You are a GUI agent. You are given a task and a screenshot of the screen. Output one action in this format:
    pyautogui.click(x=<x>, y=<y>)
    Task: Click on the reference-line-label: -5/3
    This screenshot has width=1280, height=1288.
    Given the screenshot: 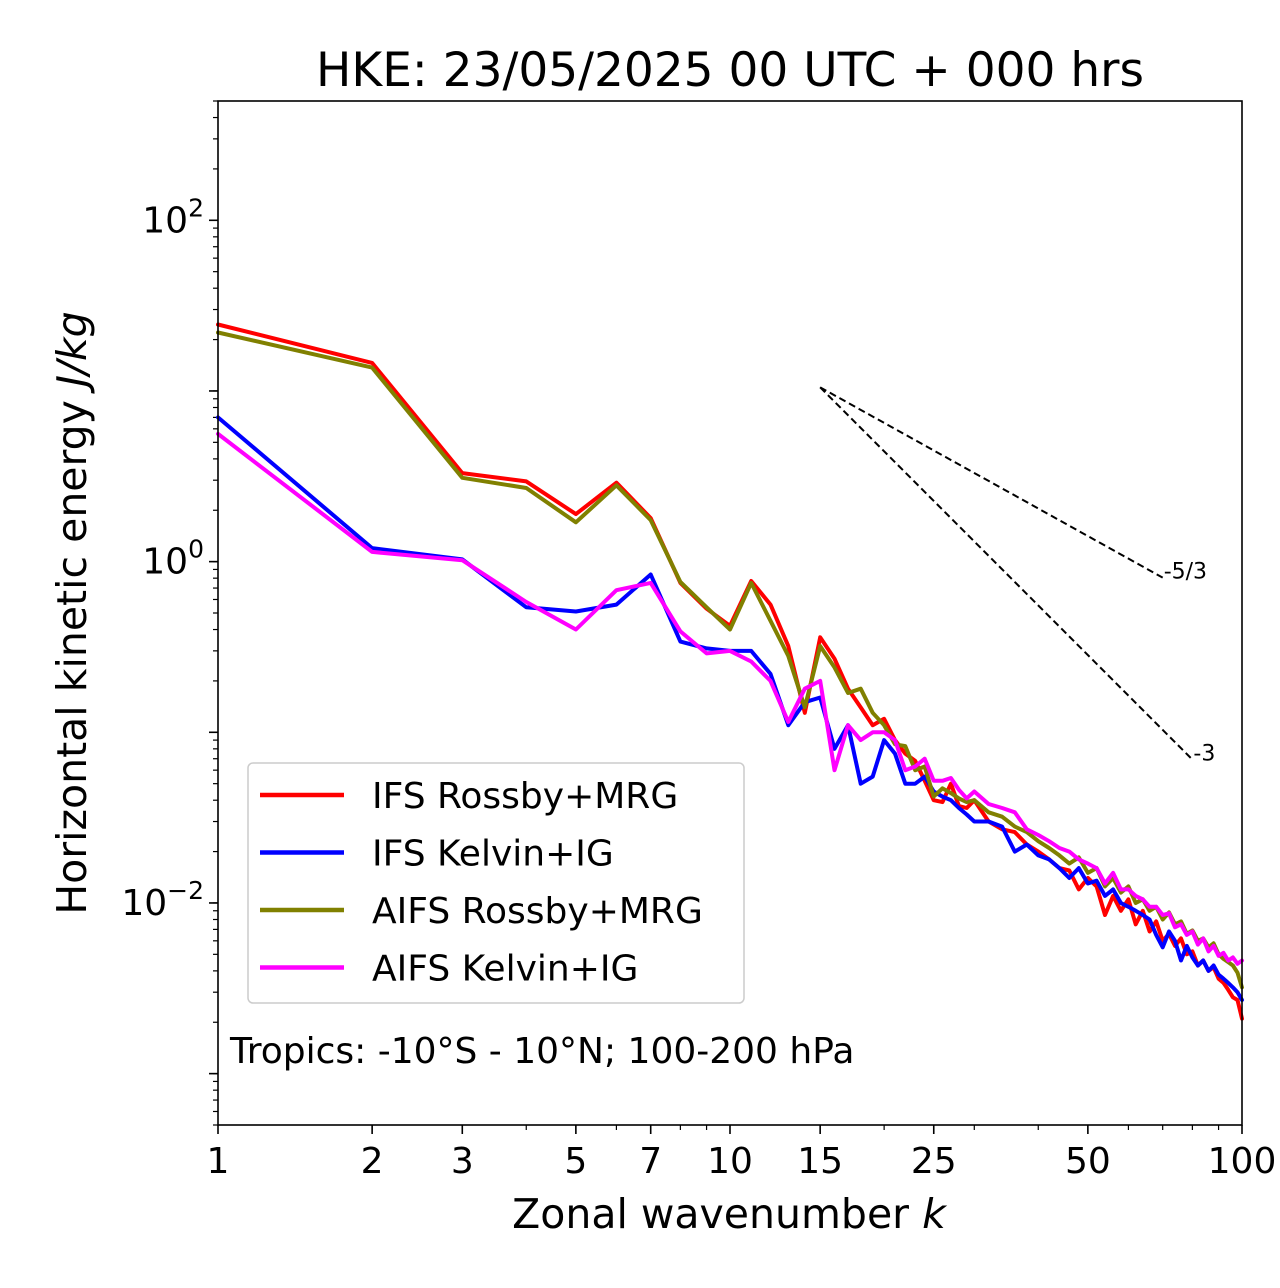 What is the action you would take?
    pyautogui.click(x=1185, y=572)
    